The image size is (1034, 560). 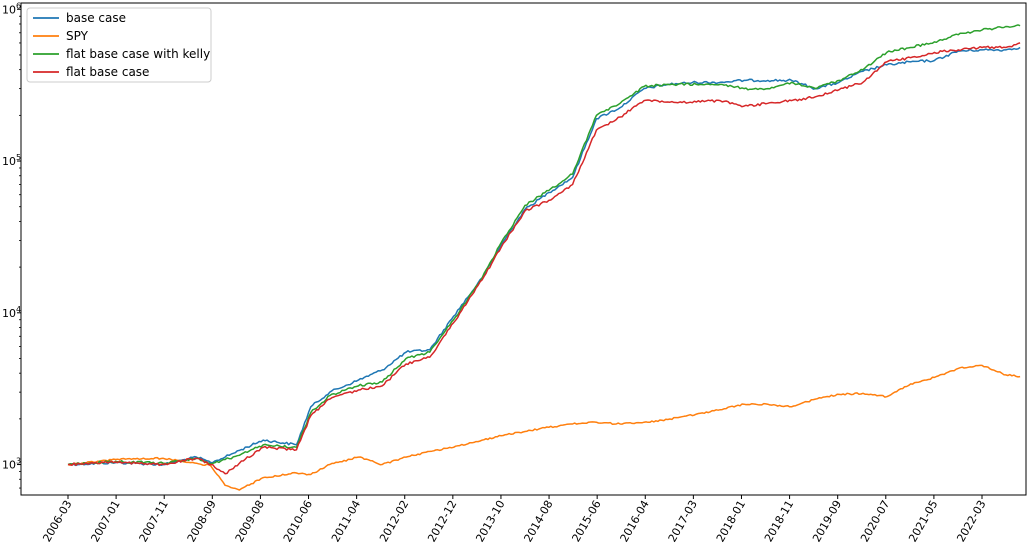 What do you see at coordinates (394, 521) in the screenshot?
I see `x-tick-label-8: 2012-02` at bounding box center [394, 521].